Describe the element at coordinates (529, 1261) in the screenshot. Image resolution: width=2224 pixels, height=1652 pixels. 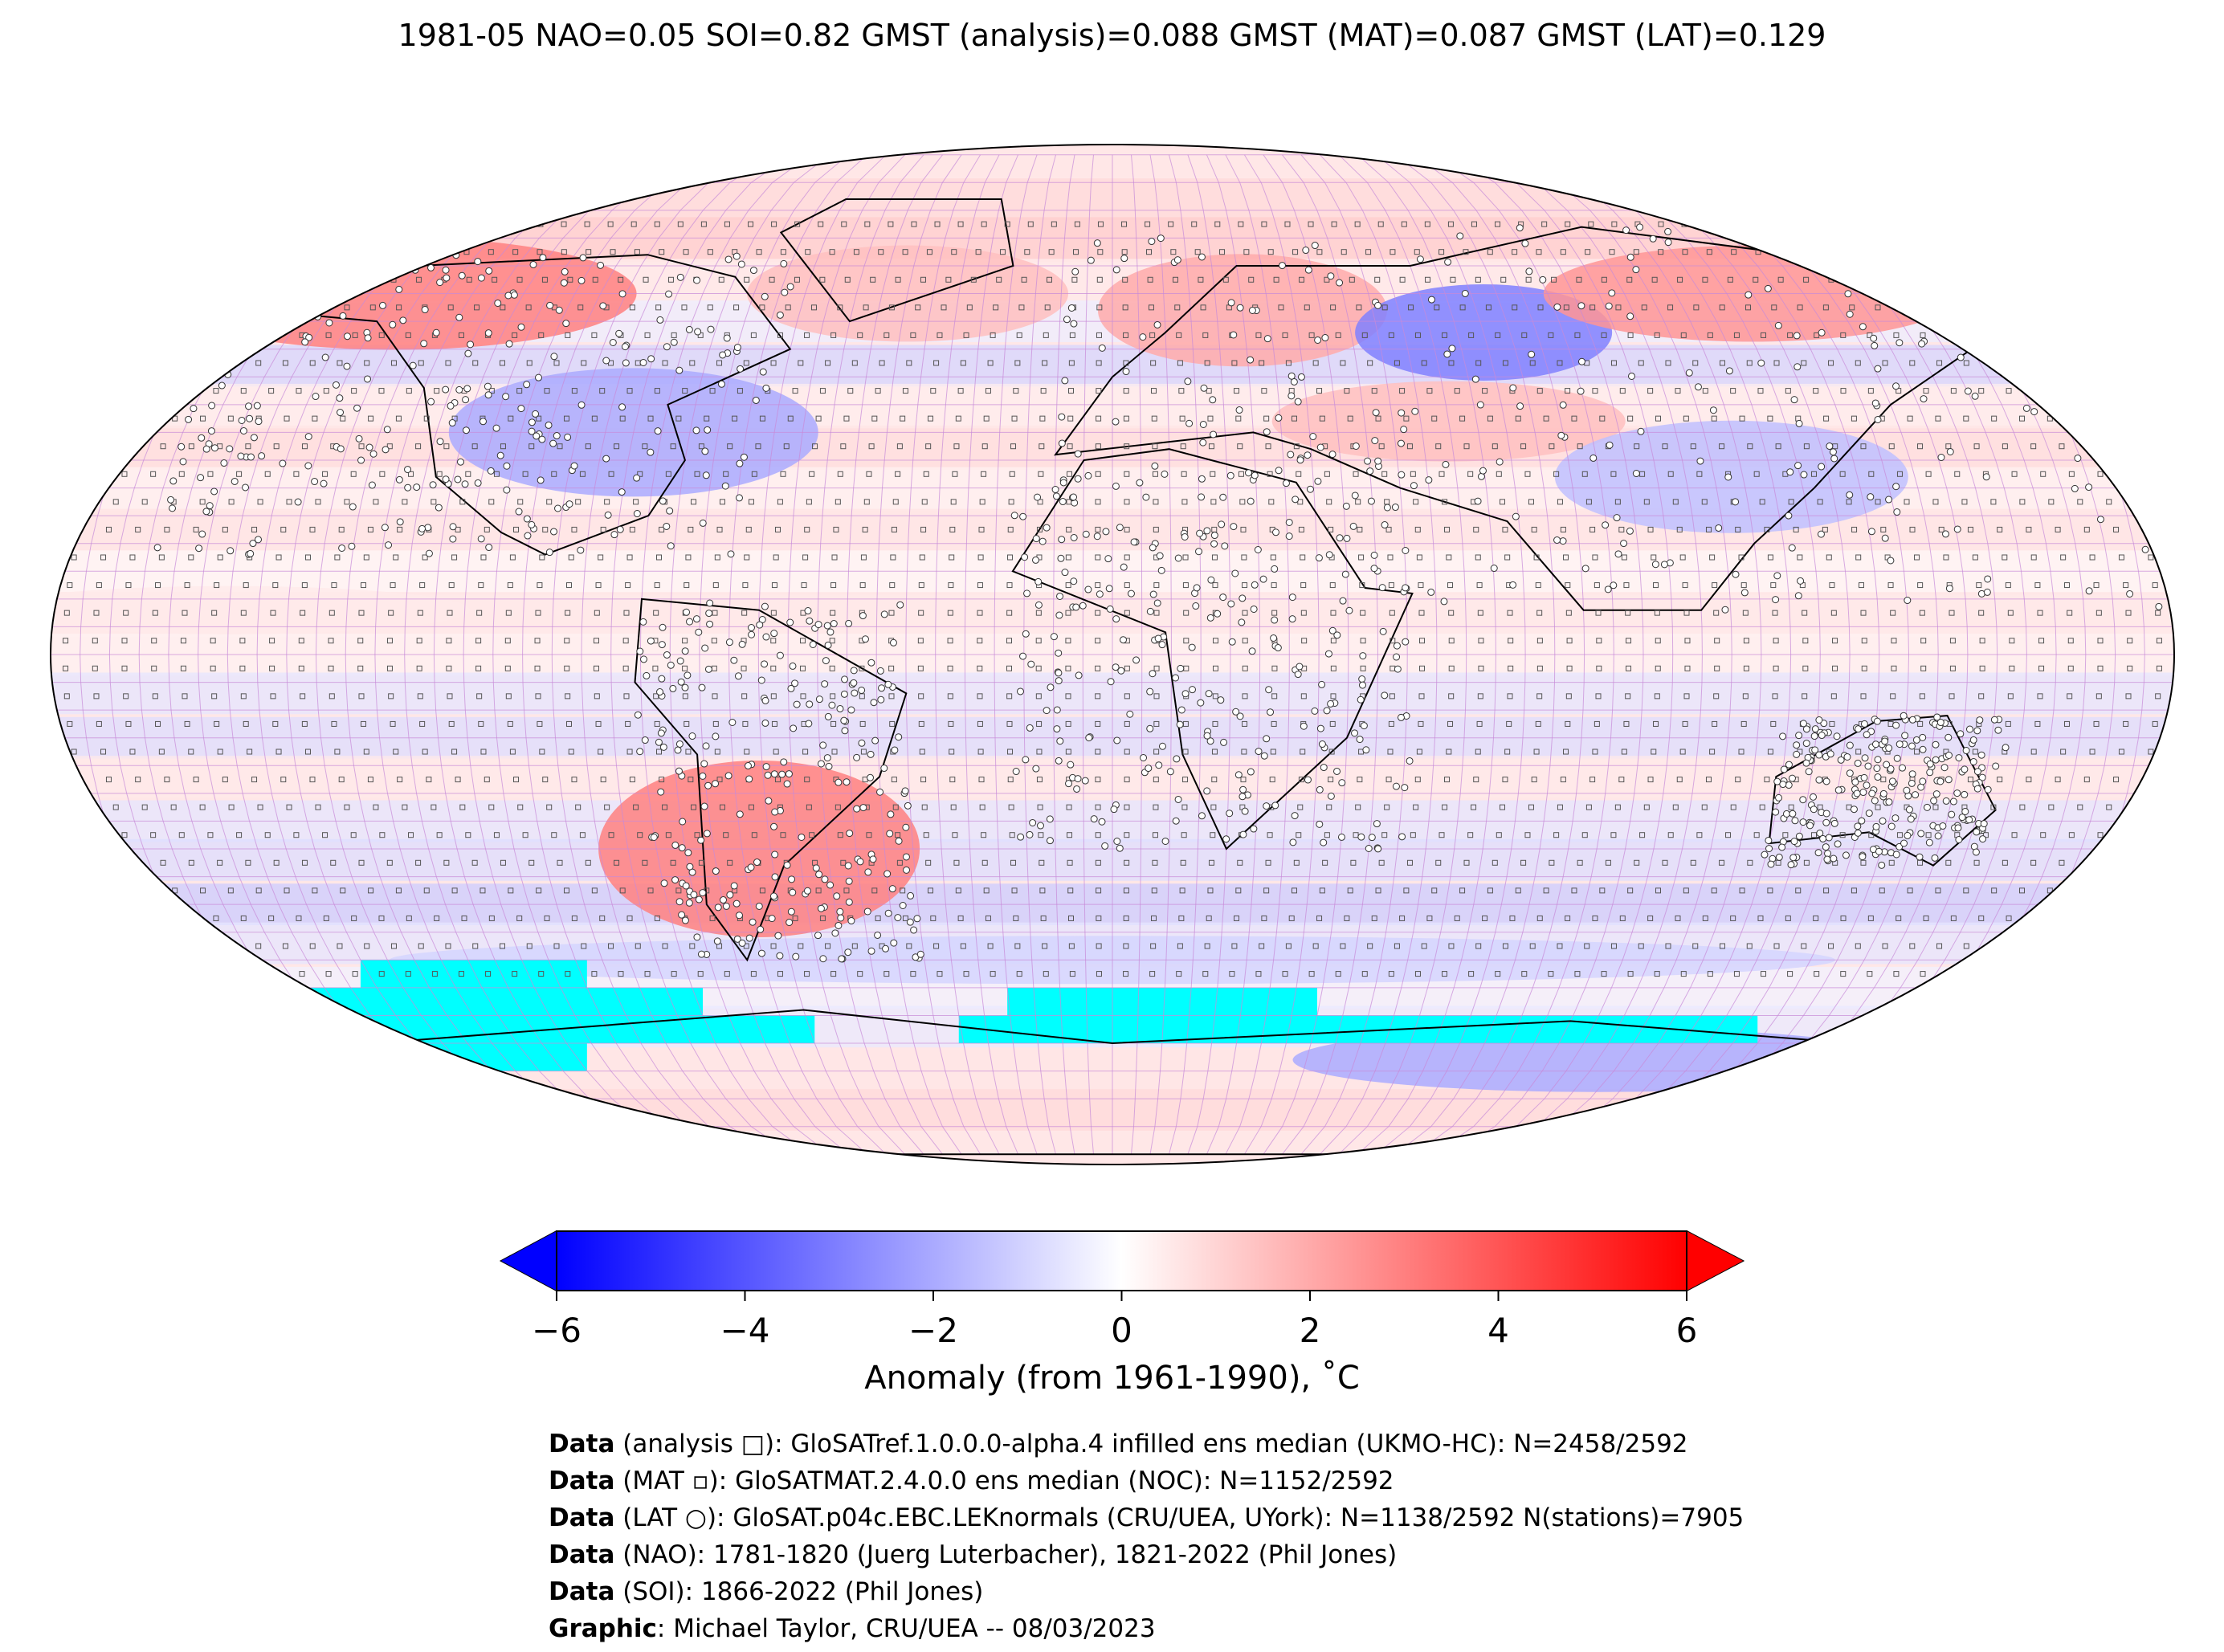
I see `colorbar-extend-min` at that location.